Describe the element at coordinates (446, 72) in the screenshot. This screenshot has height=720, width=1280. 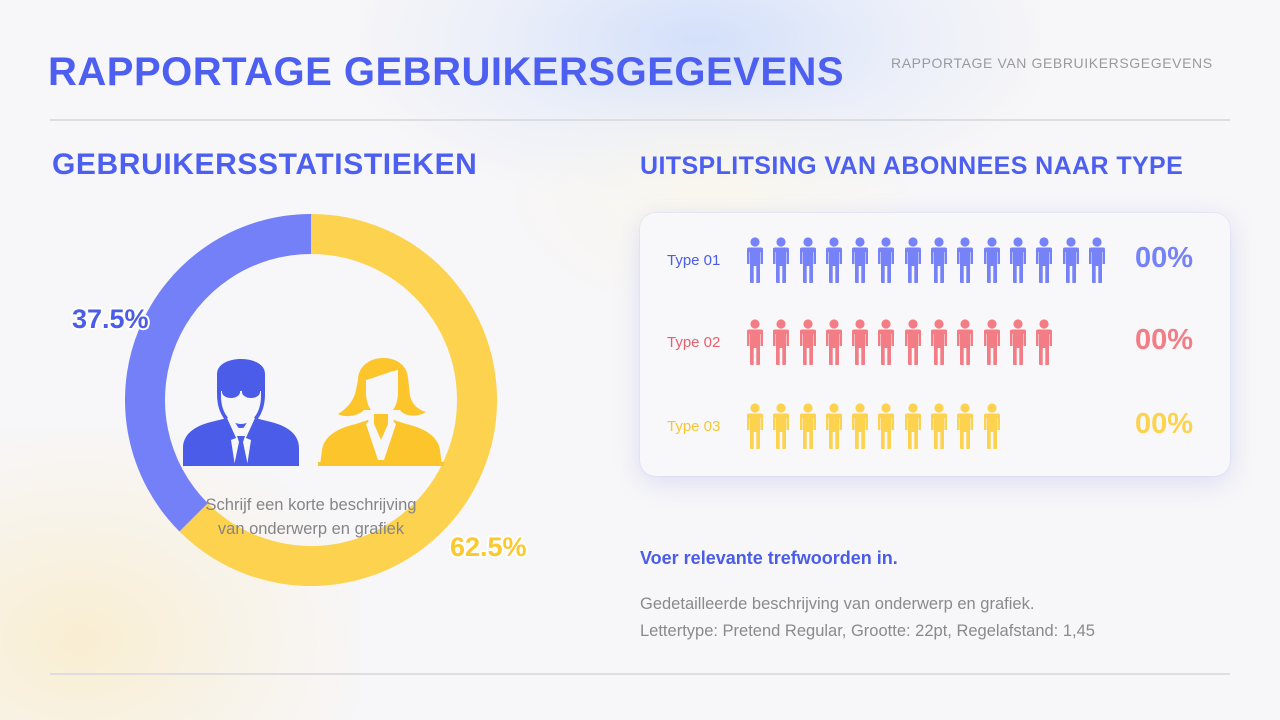
I see `page-title: RAPPORTAGE GEBRUIKERSGEGEVENS` at that location.